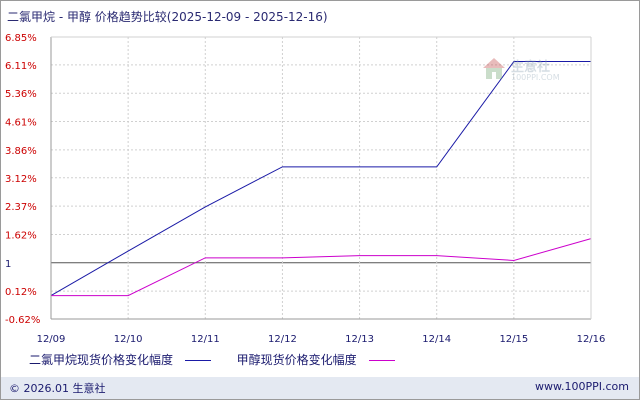 The height and width of the screenshot is (400, 640). What do you see at coordinates (128, 339) in the screenshot?
I see `x-tick-label: 12/10` at bounding box center [128, 339].